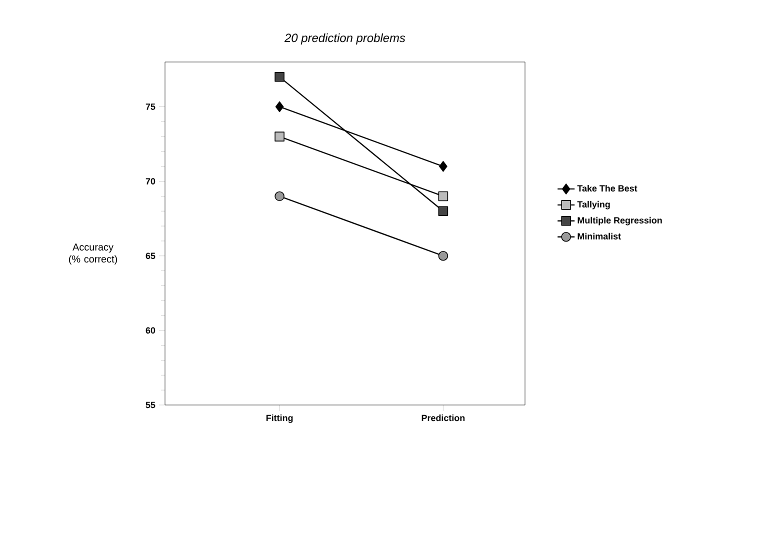  Describe the element at coordinates (620, 221) in the screenshot. I see `legend-label: Multiple Regression` at that location.